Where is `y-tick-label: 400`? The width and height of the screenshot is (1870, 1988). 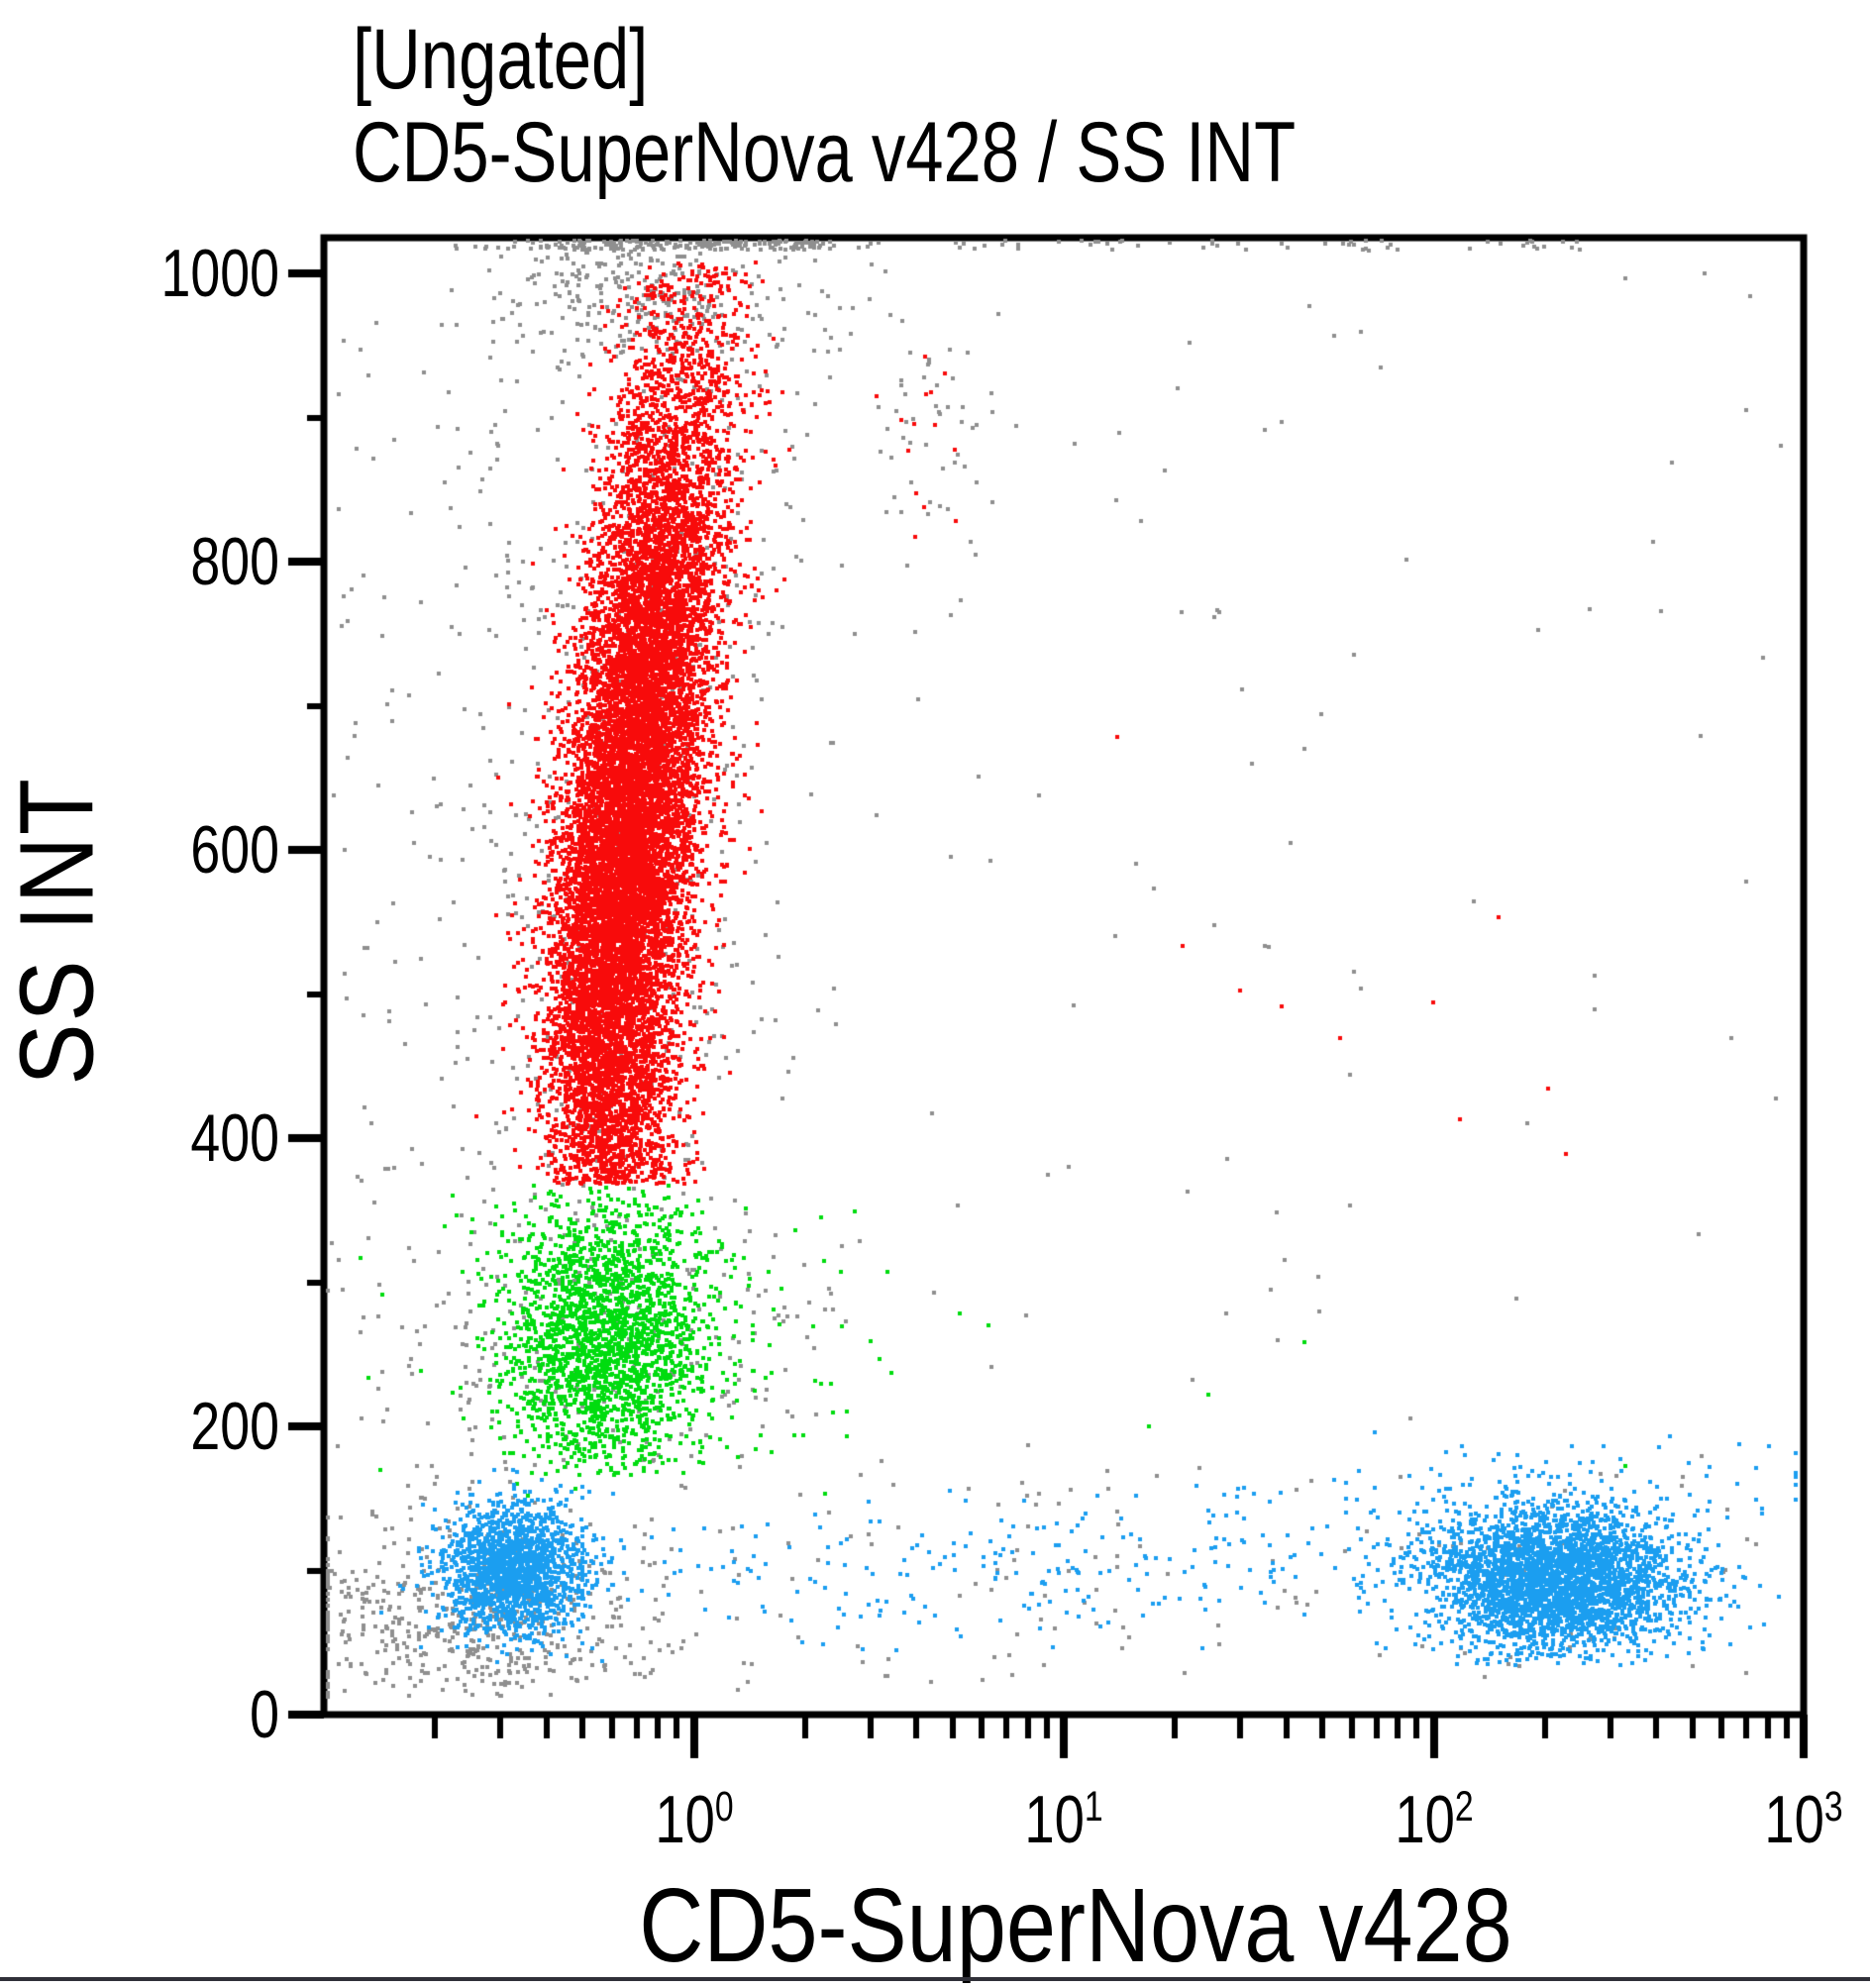 y-tick-label: 400 is located at coordinates (234, 1138).